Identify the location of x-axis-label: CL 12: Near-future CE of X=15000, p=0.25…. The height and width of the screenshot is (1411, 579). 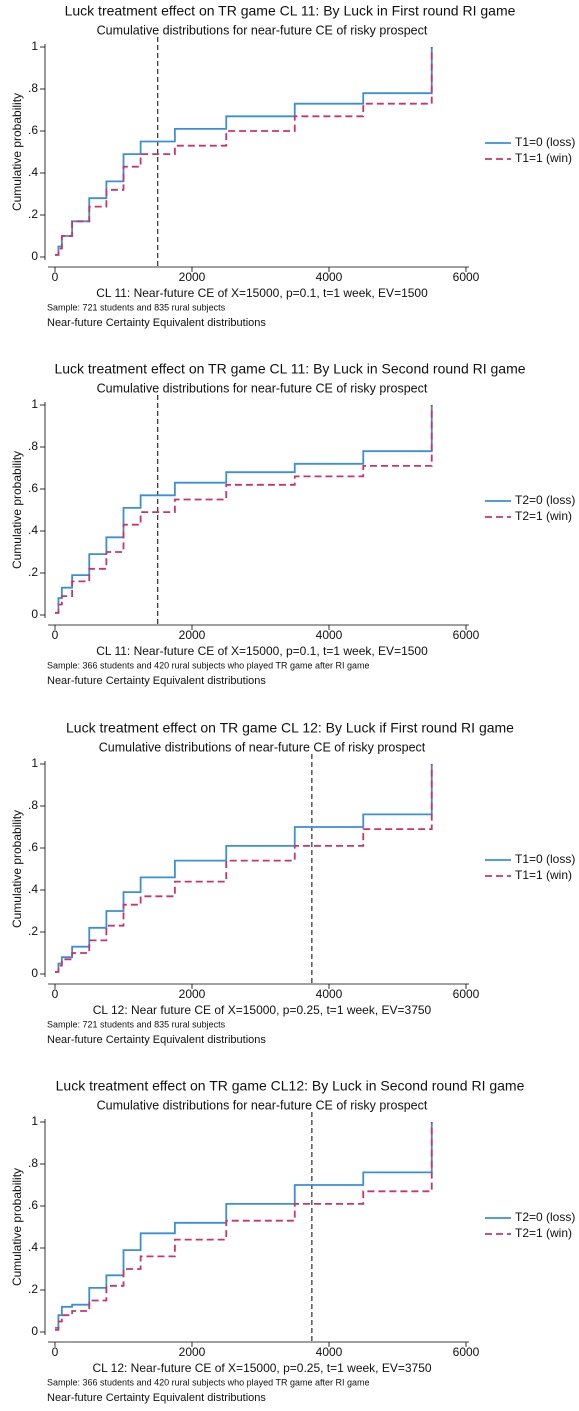
(261, 1368).